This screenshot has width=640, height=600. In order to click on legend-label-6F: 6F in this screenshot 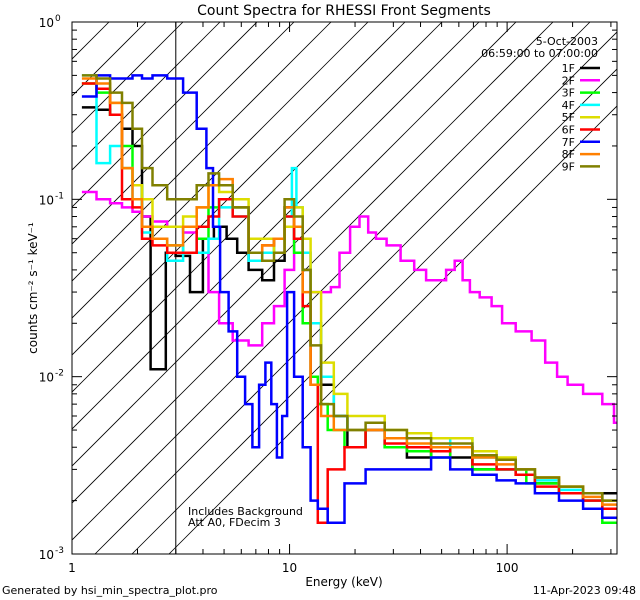, I will do `click(568, 130)`.